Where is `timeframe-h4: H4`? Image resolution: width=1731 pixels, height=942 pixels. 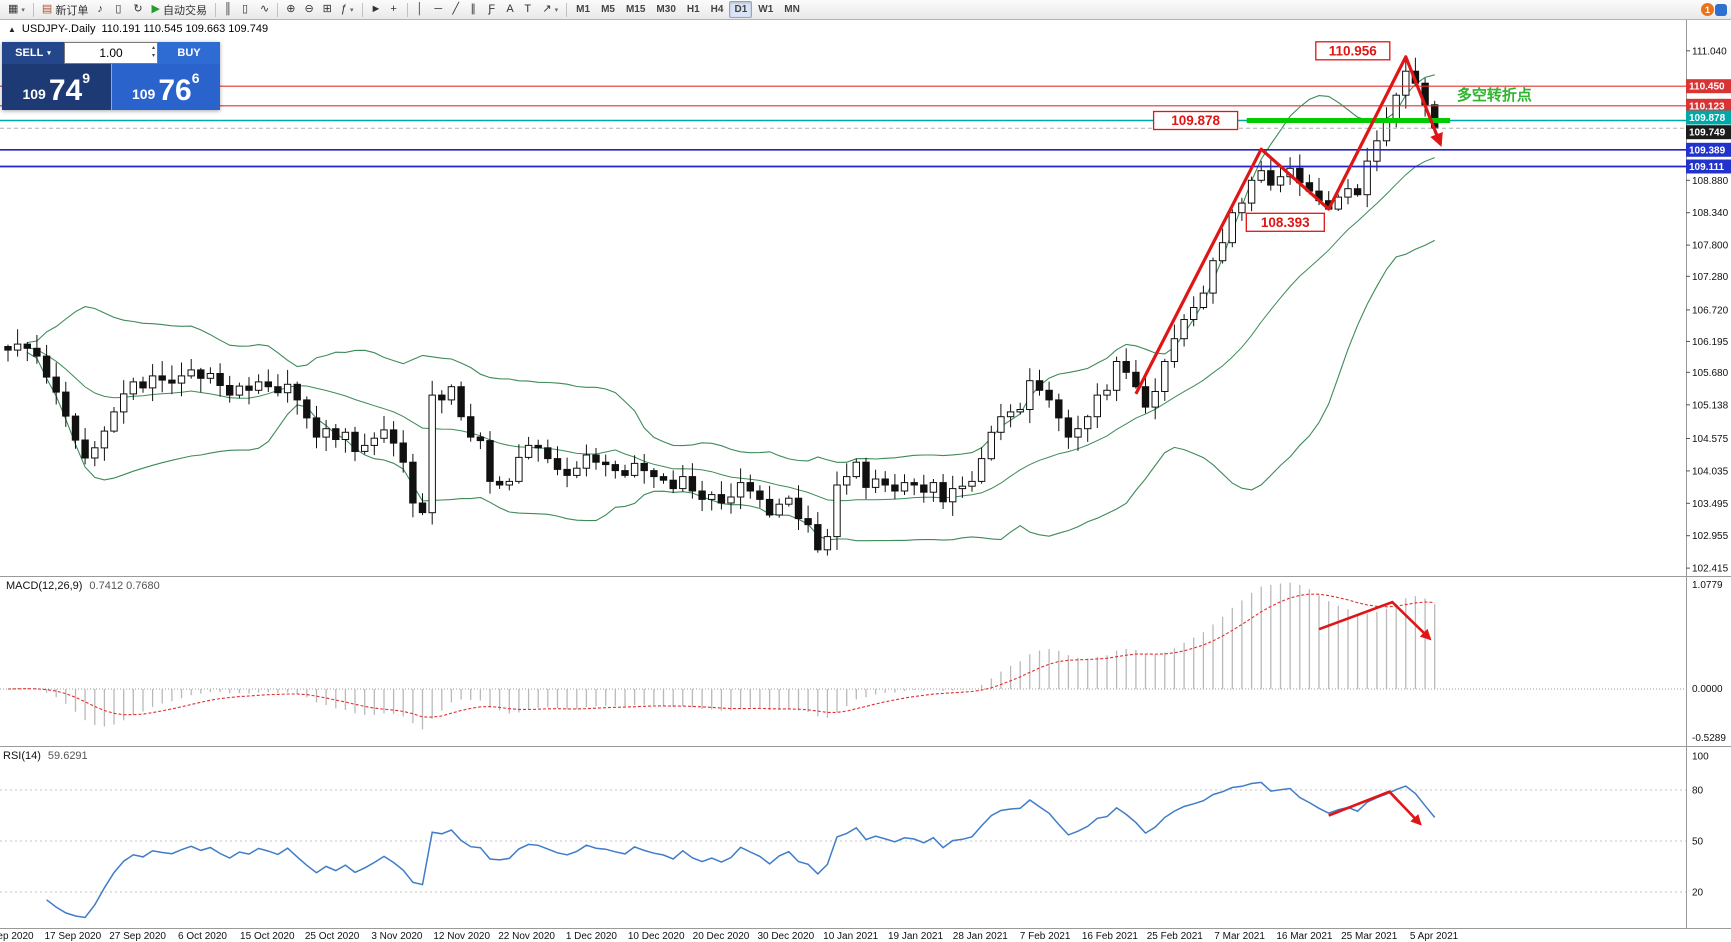 timeframe-h4: H4 is located at coordinates (717, 9).